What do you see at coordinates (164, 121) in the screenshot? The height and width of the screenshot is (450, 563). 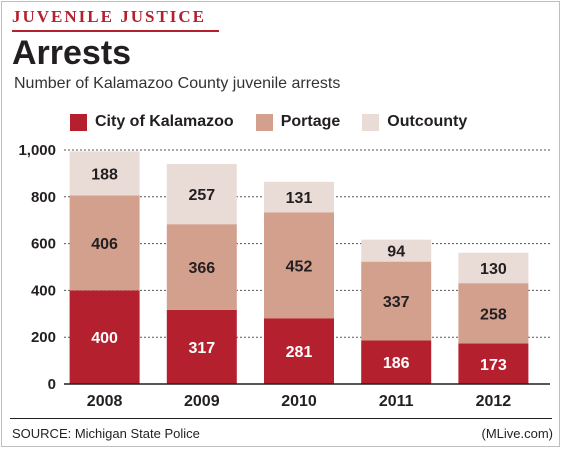 I see `legend-label-city: City of Kalamazoo` at bounding box center [164, 121].